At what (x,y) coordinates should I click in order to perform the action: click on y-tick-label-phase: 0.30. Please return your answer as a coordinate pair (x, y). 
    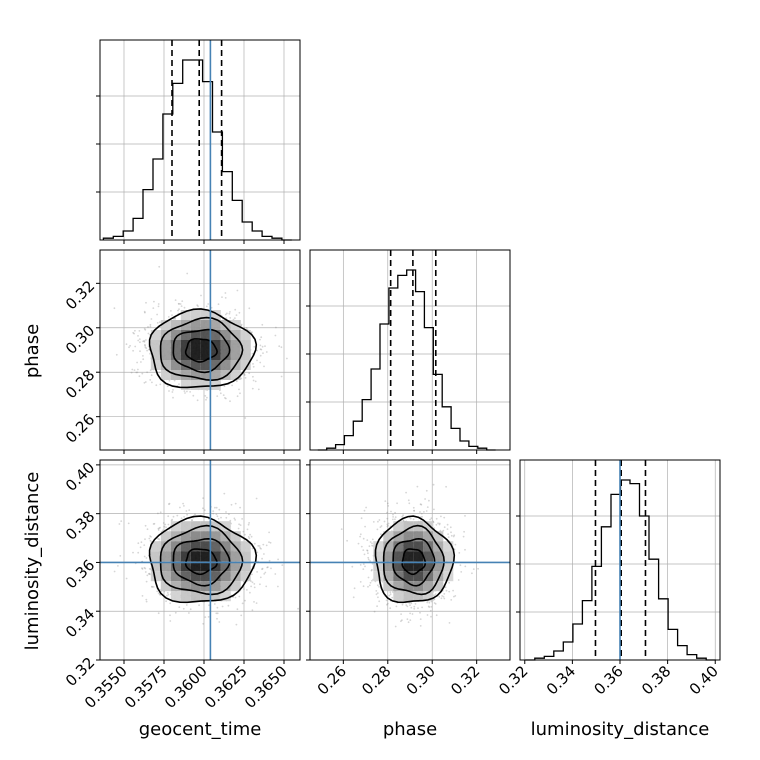
    Looking at the image, I should click on (80, 339).